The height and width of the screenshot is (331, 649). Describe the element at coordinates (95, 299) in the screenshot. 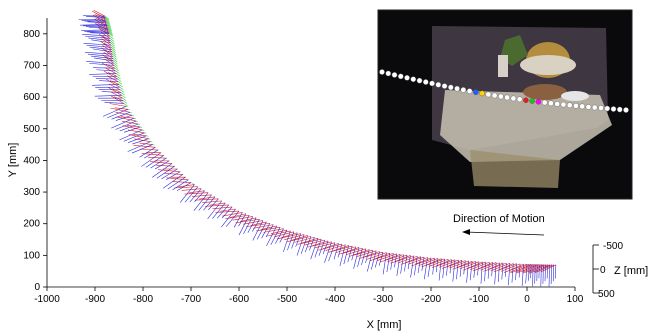

I see `x-tick-label: -900` at that location.